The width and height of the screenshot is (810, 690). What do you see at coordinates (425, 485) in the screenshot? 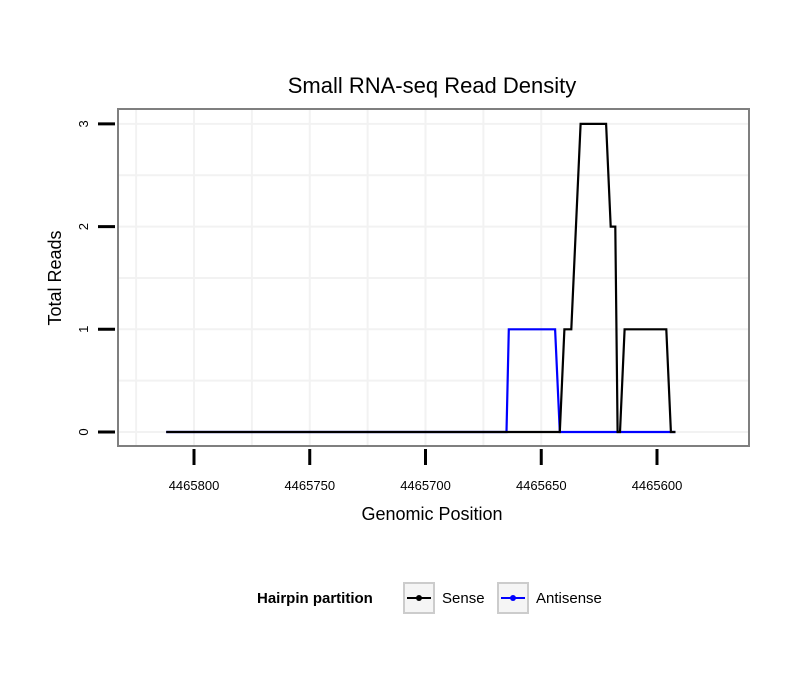
I see `x-tick-label: 4465700` at bounding box center [425, 485].